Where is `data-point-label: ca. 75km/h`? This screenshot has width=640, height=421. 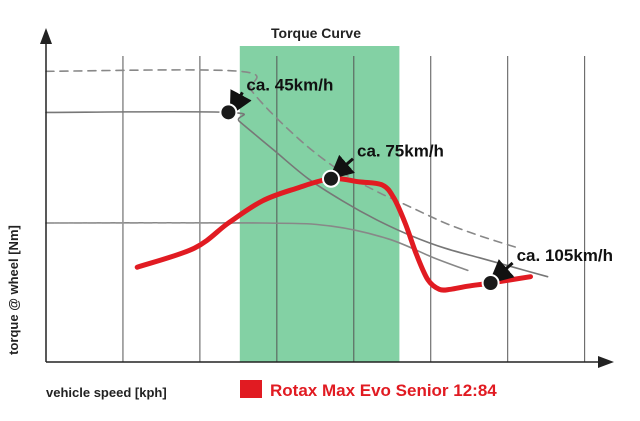
data-point-label: ca. 75km/h is located at coordinates (400, 151).